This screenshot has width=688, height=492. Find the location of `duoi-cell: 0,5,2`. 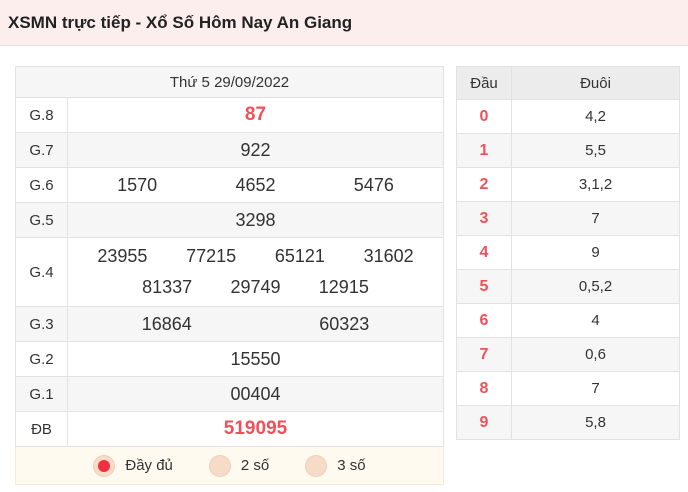

duoi-cell: 0,5,2 is located at coordinates (595, 286).